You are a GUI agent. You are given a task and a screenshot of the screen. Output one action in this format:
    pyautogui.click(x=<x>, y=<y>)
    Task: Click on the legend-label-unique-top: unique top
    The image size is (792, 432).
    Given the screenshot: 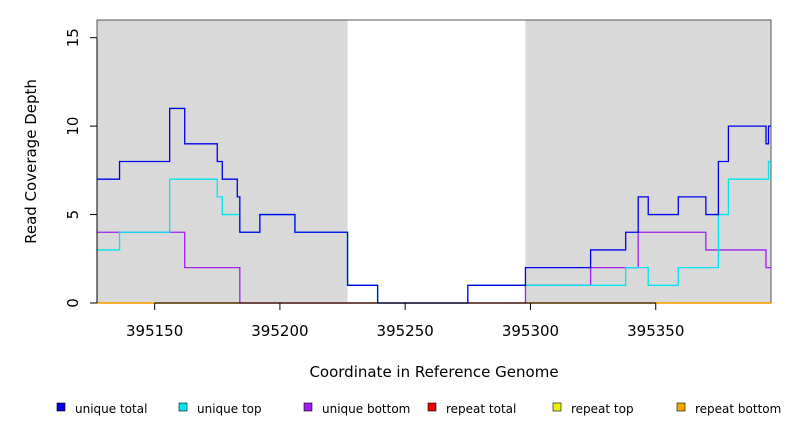 What is the action you would take?
    pyautogui.click(x=229, y=409)
    